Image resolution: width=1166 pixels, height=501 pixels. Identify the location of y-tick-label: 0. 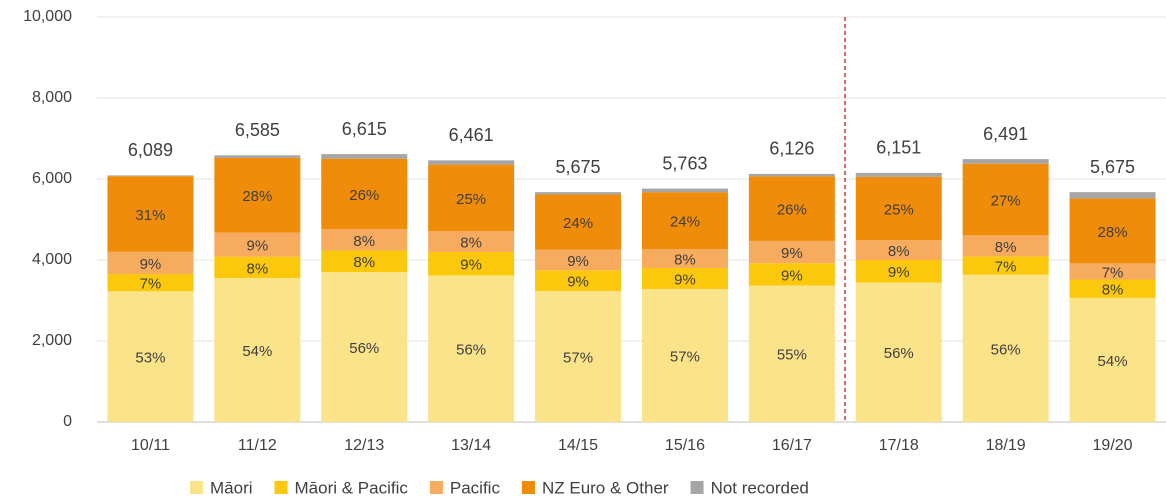
(67, 421).